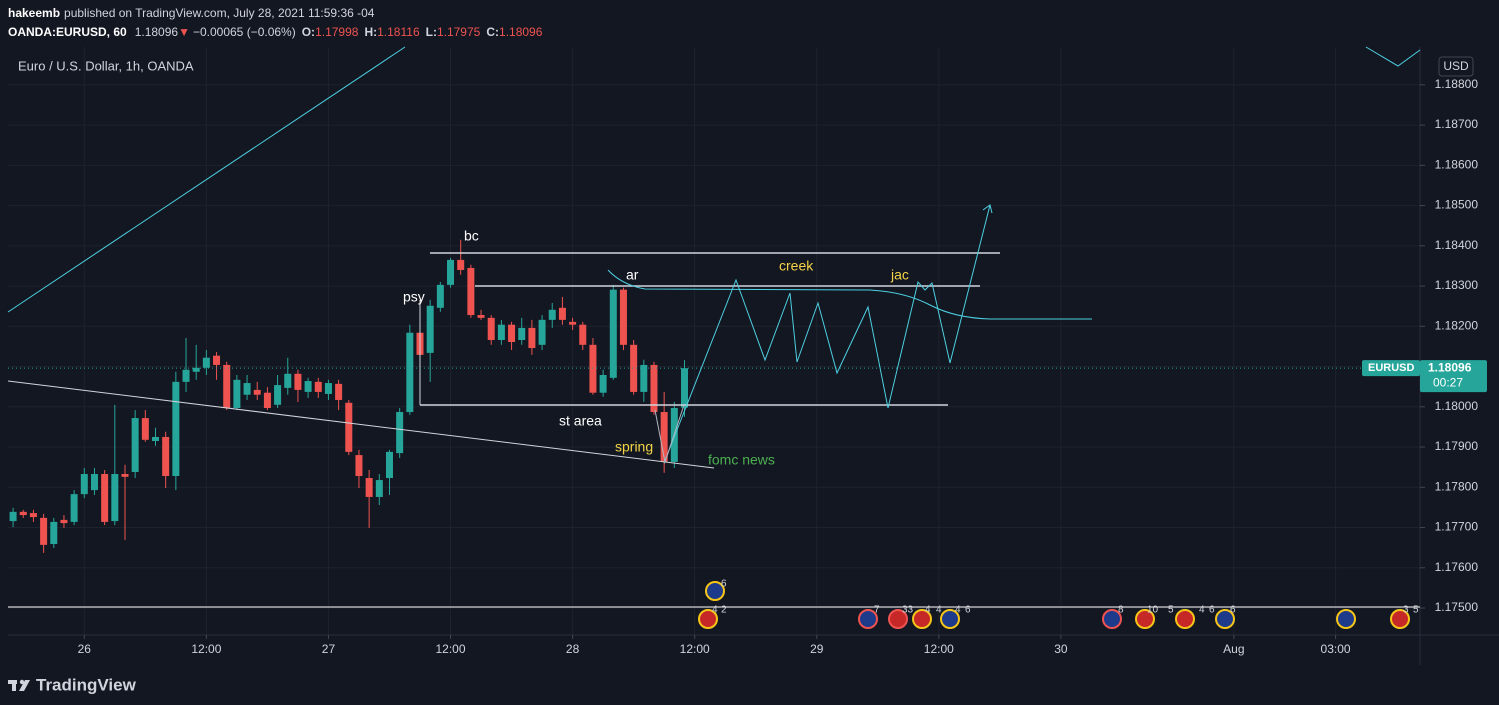 The width and height of the screenshot is (1499, 705). Describe the element at coordinates (741, 460) in the screenshot. I see `annotation: fomc news` at that location.